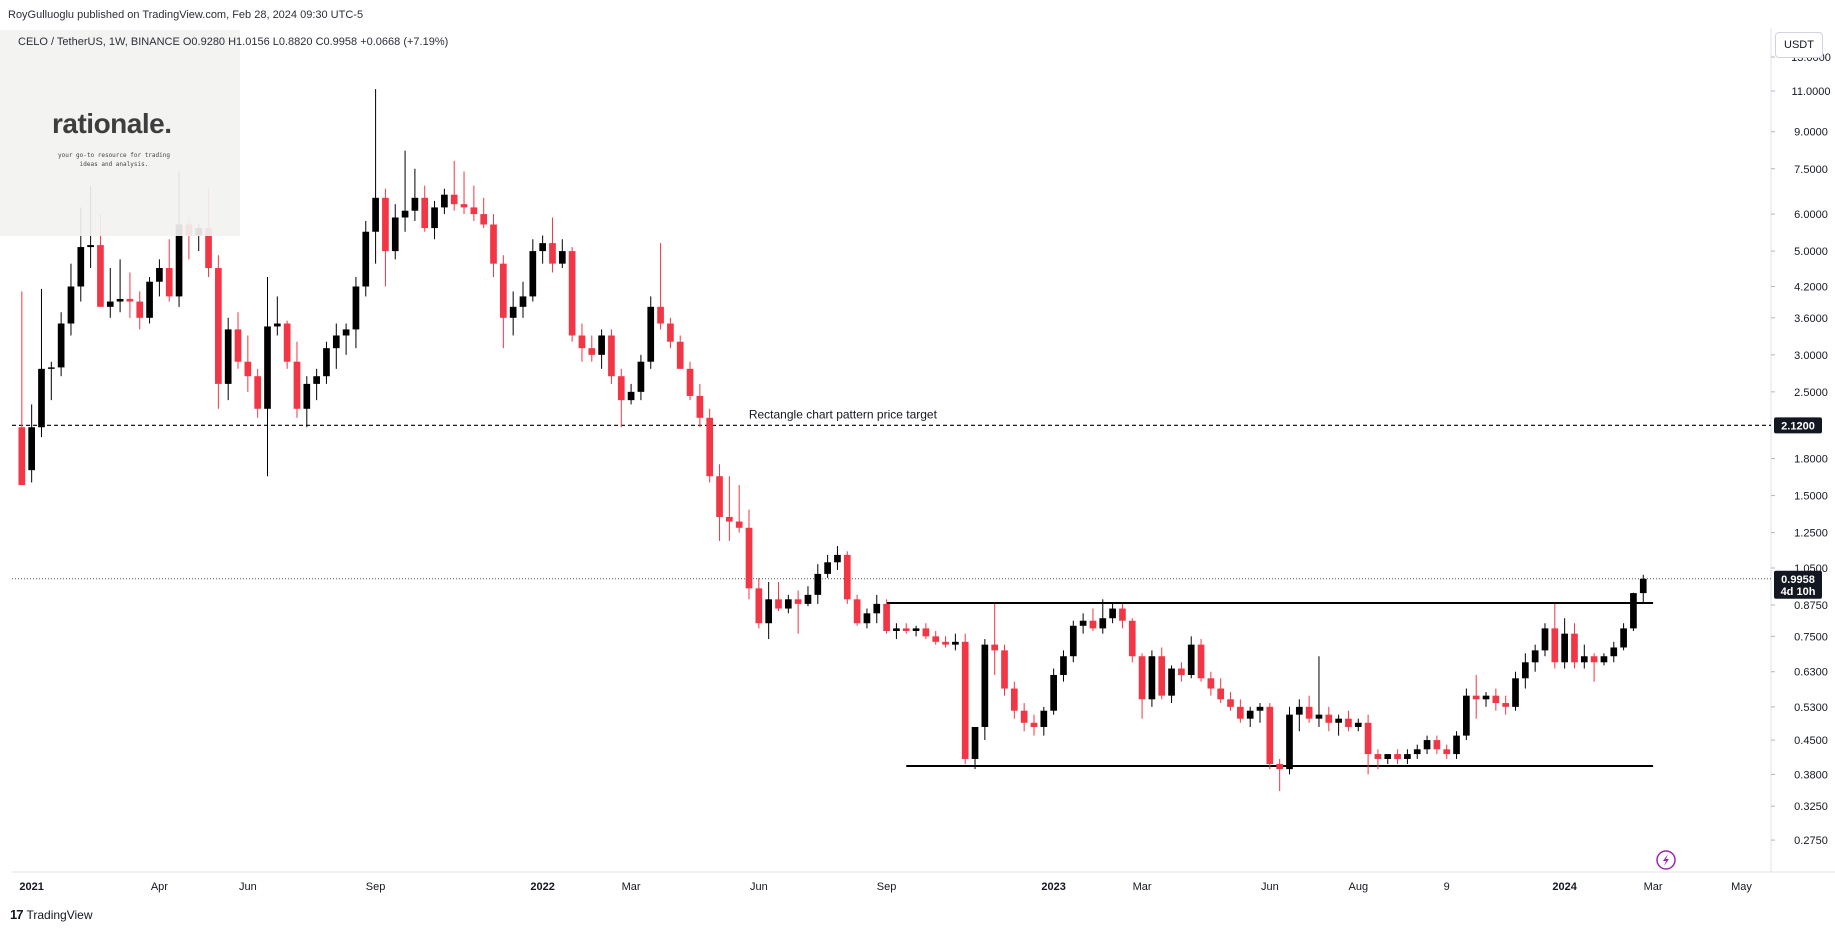  Describe the element at coordinates (1811, 708) in the screenshot. I see `y-tick-label: 0.5300` at that location.